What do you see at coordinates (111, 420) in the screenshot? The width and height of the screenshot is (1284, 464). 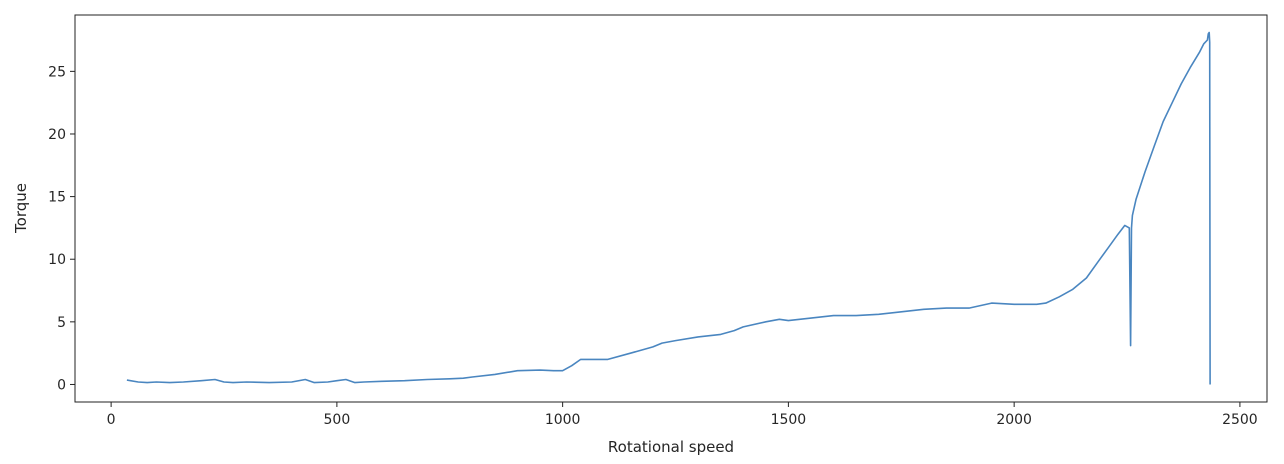 I see `x-tick-label: 0` at bounding box center [111, 420].